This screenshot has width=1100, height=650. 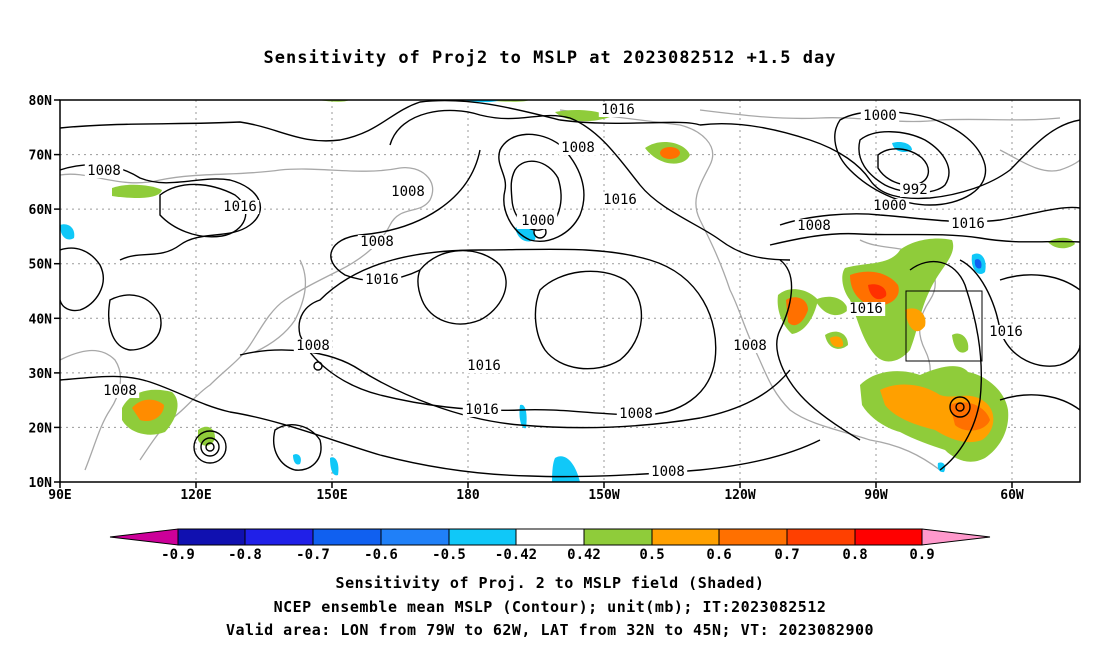 I want to click on shade-east-conus, so click(x=898, y=300).